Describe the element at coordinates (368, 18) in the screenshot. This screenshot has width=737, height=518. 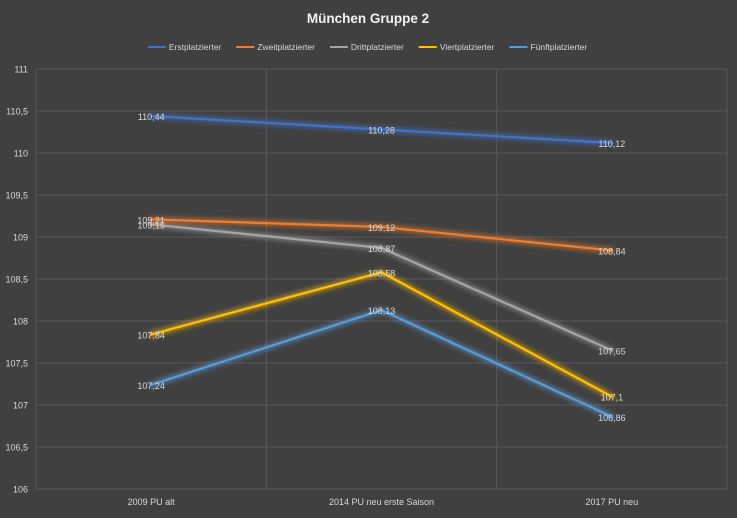
I see `chart-title: München Gruppe 2` at that location.